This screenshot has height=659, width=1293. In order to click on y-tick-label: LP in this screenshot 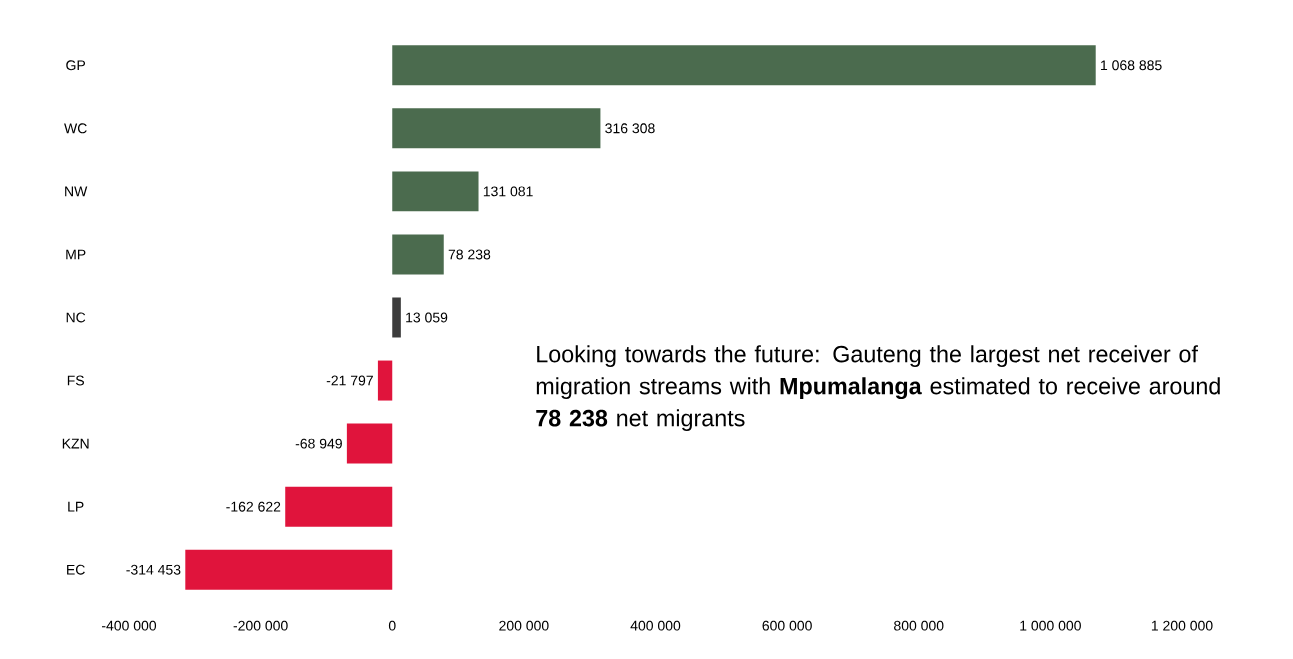, I will do `click(76, 506)`.